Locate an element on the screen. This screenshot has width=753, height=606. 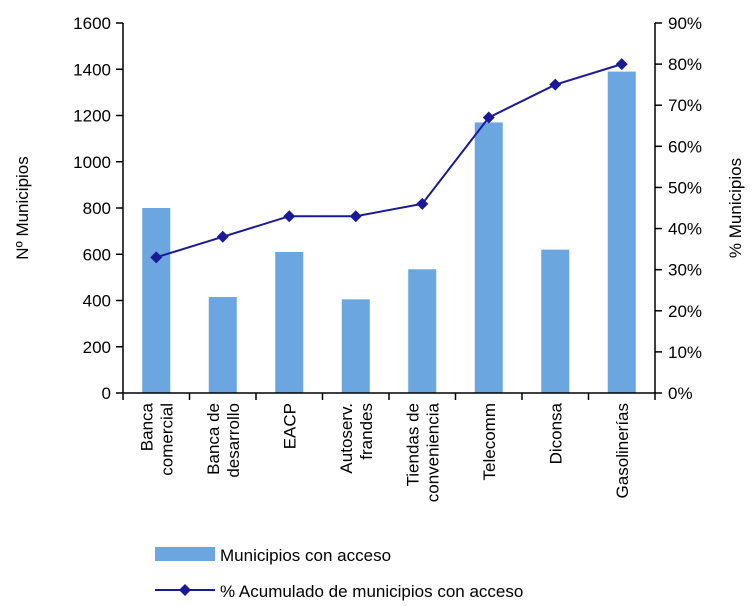
left-tick-label-1: 200 is located at coordinates (97, 347).